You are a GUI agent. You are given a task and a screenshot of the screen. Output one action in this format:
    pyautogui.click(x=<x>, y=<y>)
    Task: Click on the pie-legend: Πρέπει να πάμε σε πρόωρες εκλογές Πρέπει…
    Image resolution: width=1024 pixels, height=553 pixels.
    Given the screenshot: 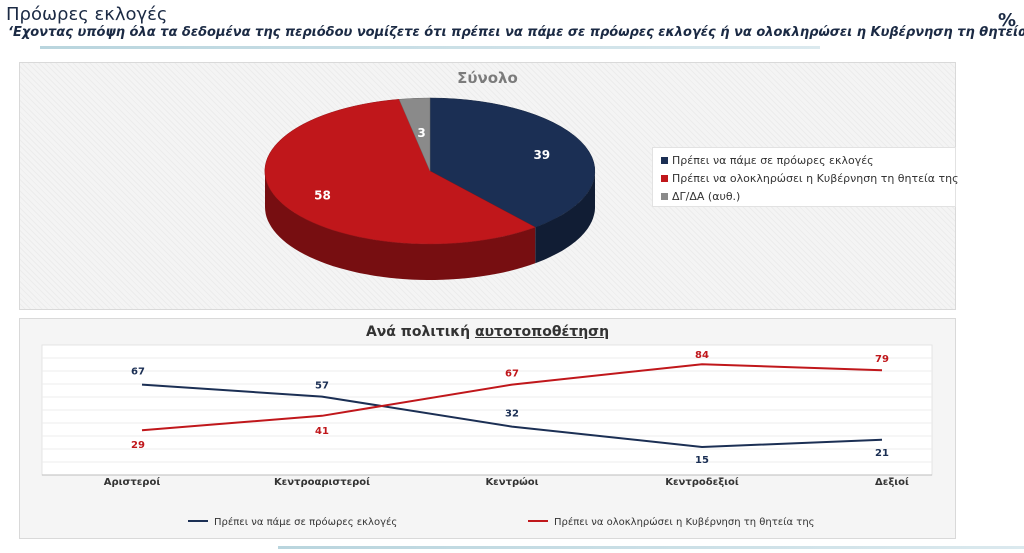 What is the action you would take?
    pyautogui.click(x=805, y=177)
    